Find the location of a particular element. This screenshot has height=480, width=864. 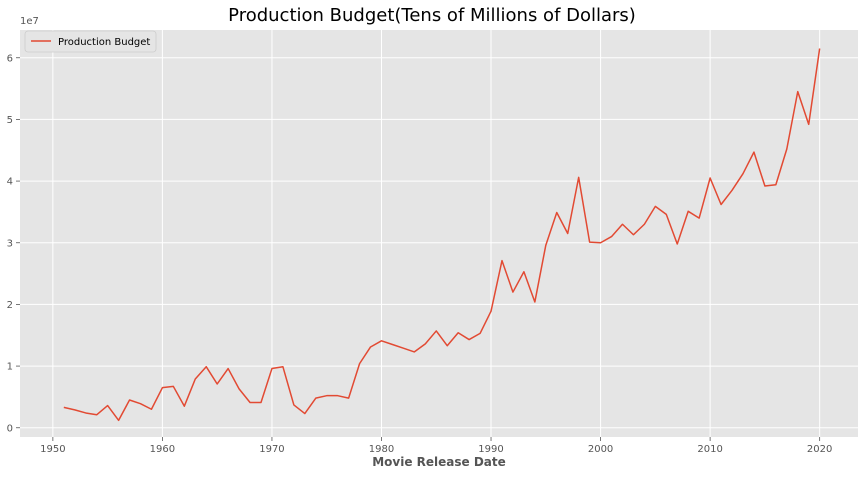

x-tick-label: 2010 is located at coordinates (709, 449).